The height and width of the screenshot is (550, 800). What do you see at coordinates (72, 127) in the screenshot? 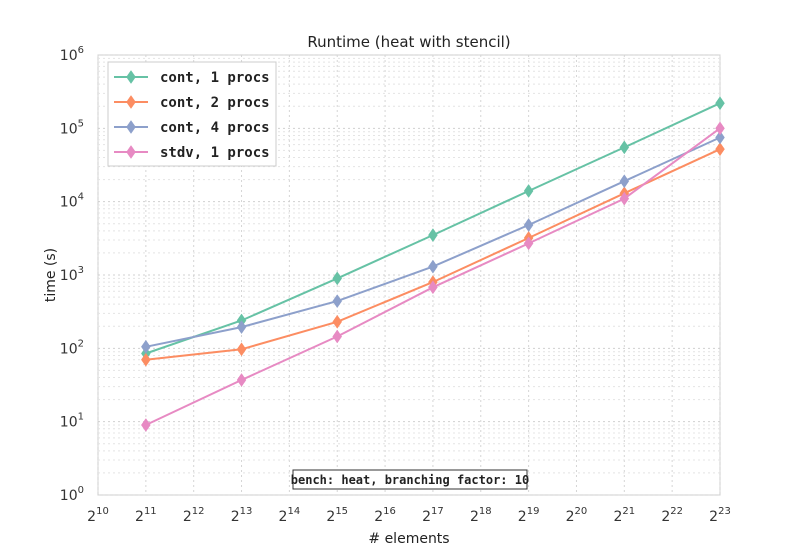
I see `y-tick-label: 10⁵` at bounding box center [72, 127].